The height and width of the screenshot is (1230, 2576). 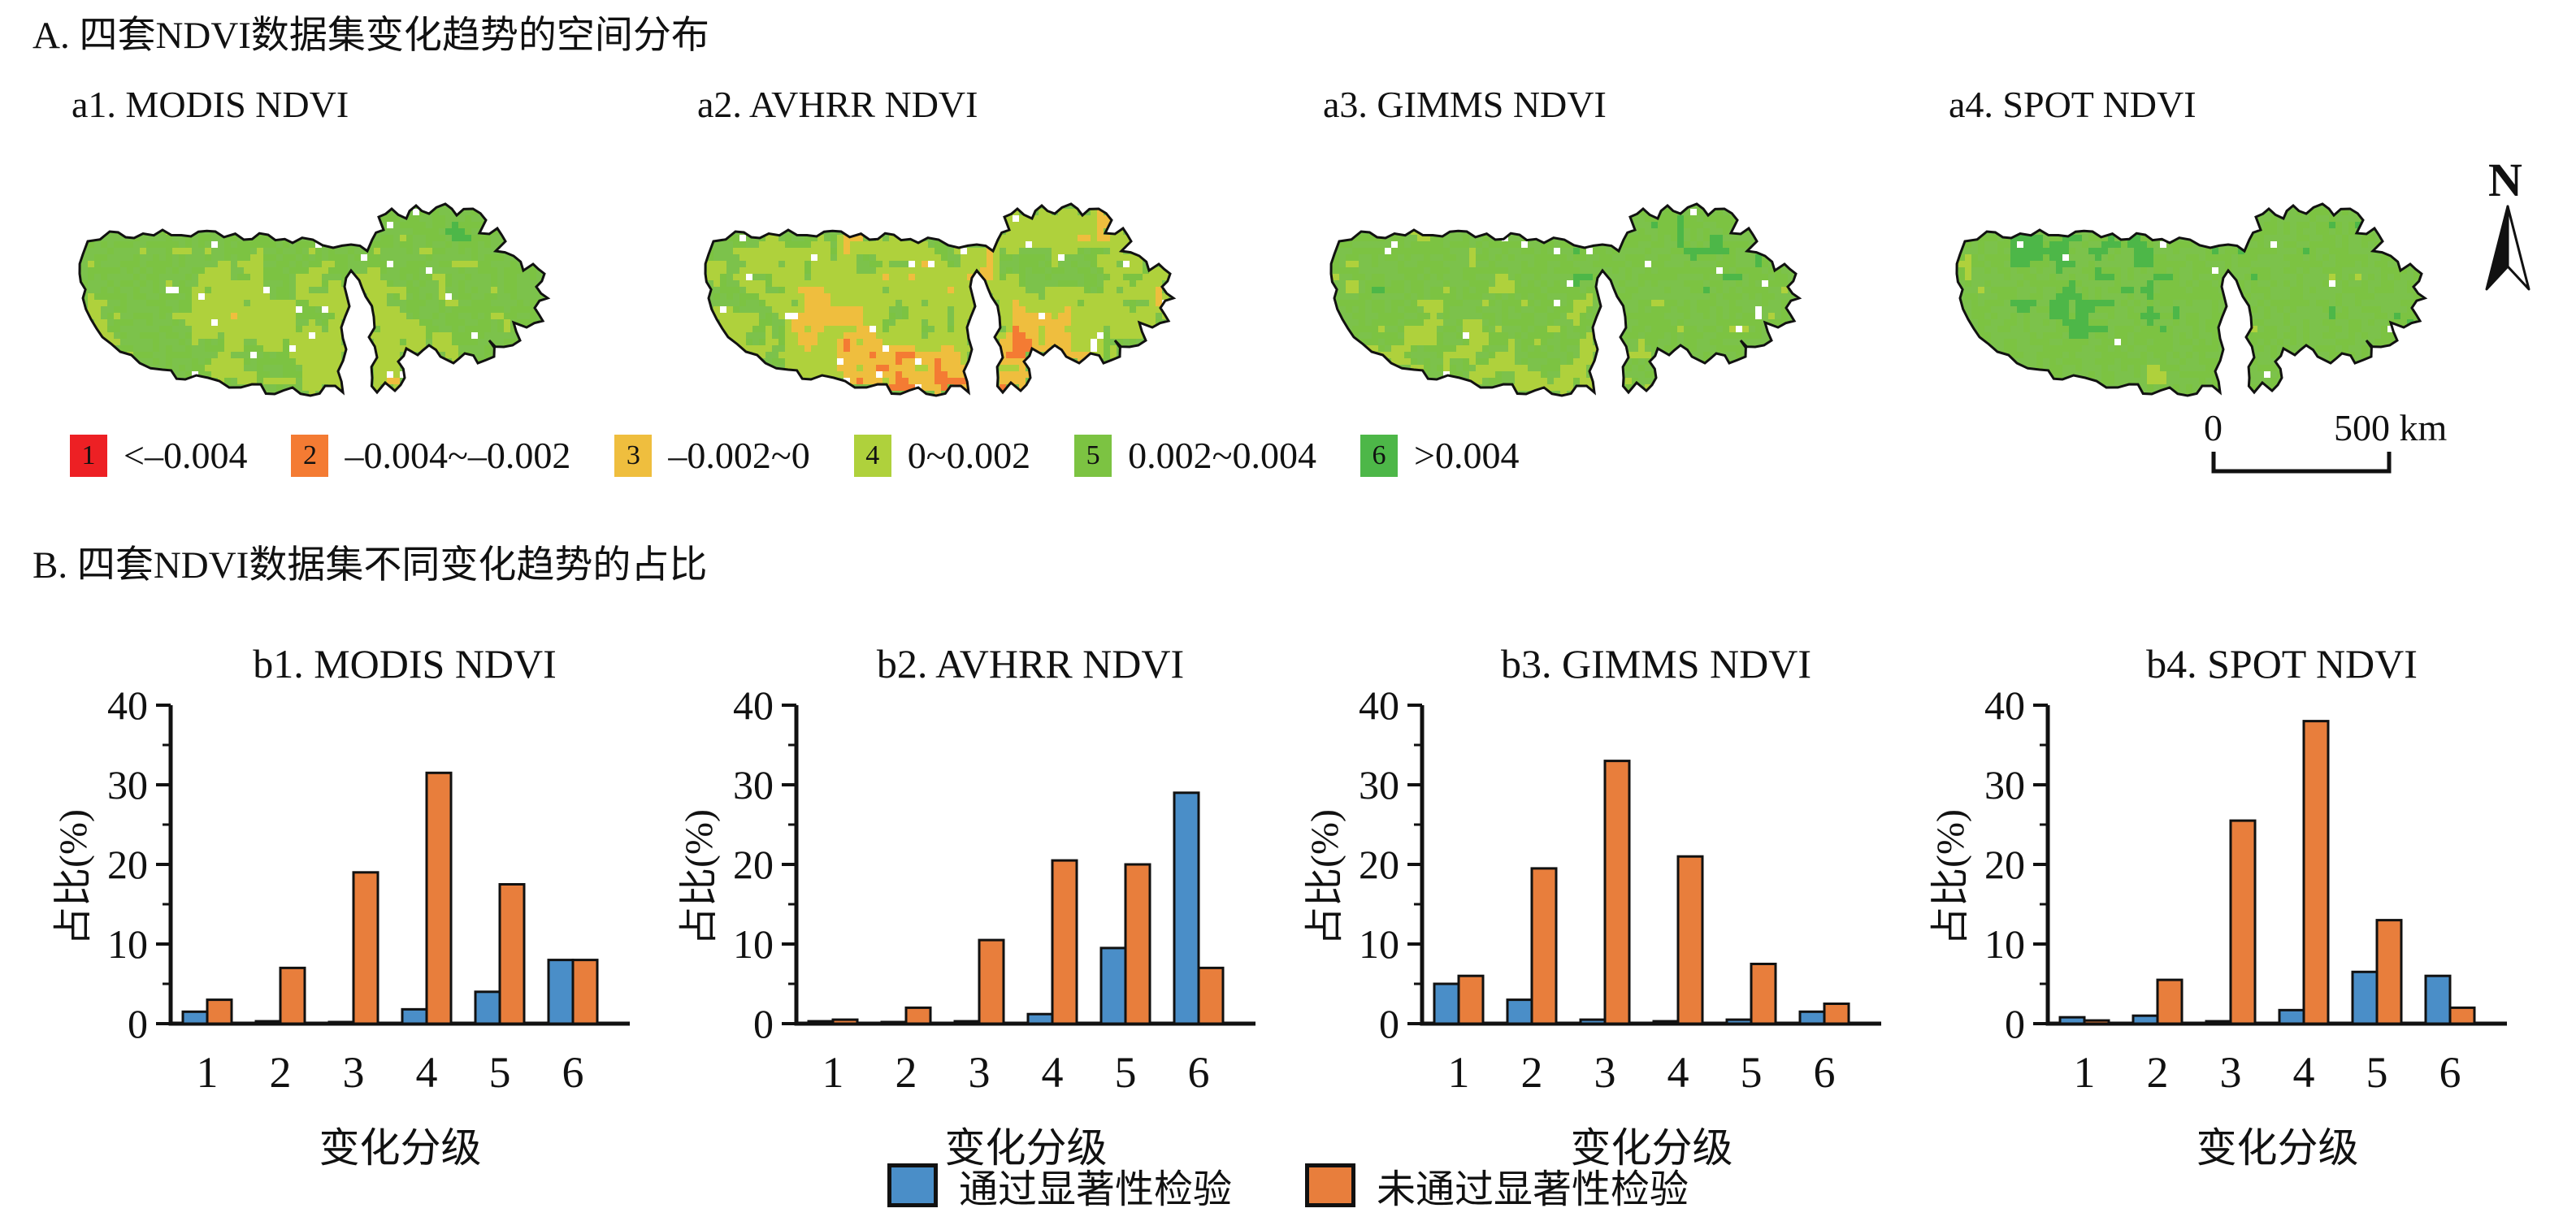 What do you see at coordinates (1195, 456) in the screenshot?
I see `legend-class-item-5: 5 0.002~0.004` at bounding box center [1195, 456].